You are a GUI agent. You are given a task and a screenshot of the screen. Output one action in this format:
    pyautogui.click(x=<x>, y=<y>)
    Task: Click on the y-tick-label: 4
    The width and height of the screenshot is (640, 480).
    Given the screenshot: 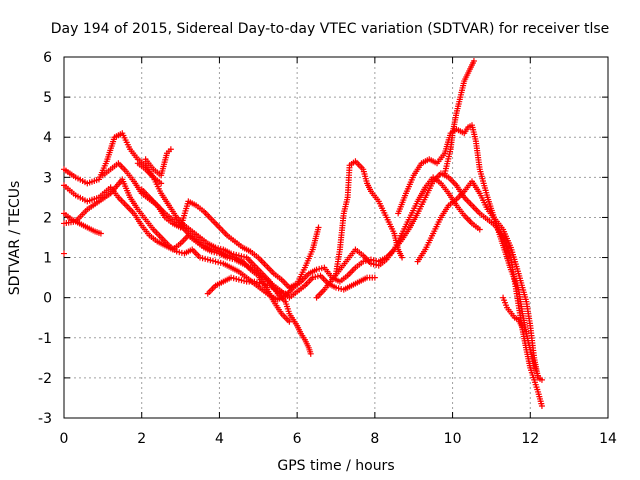 What is the action you would take?
    pyautogui.click(x=47, y=138)
    